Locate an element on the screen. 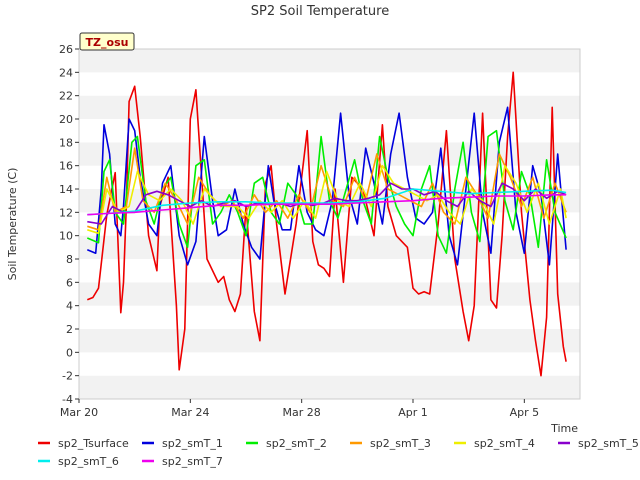 The width and height of the screenshot is (640, 480). y-tick: 2 is located at coordinates (72, 329).